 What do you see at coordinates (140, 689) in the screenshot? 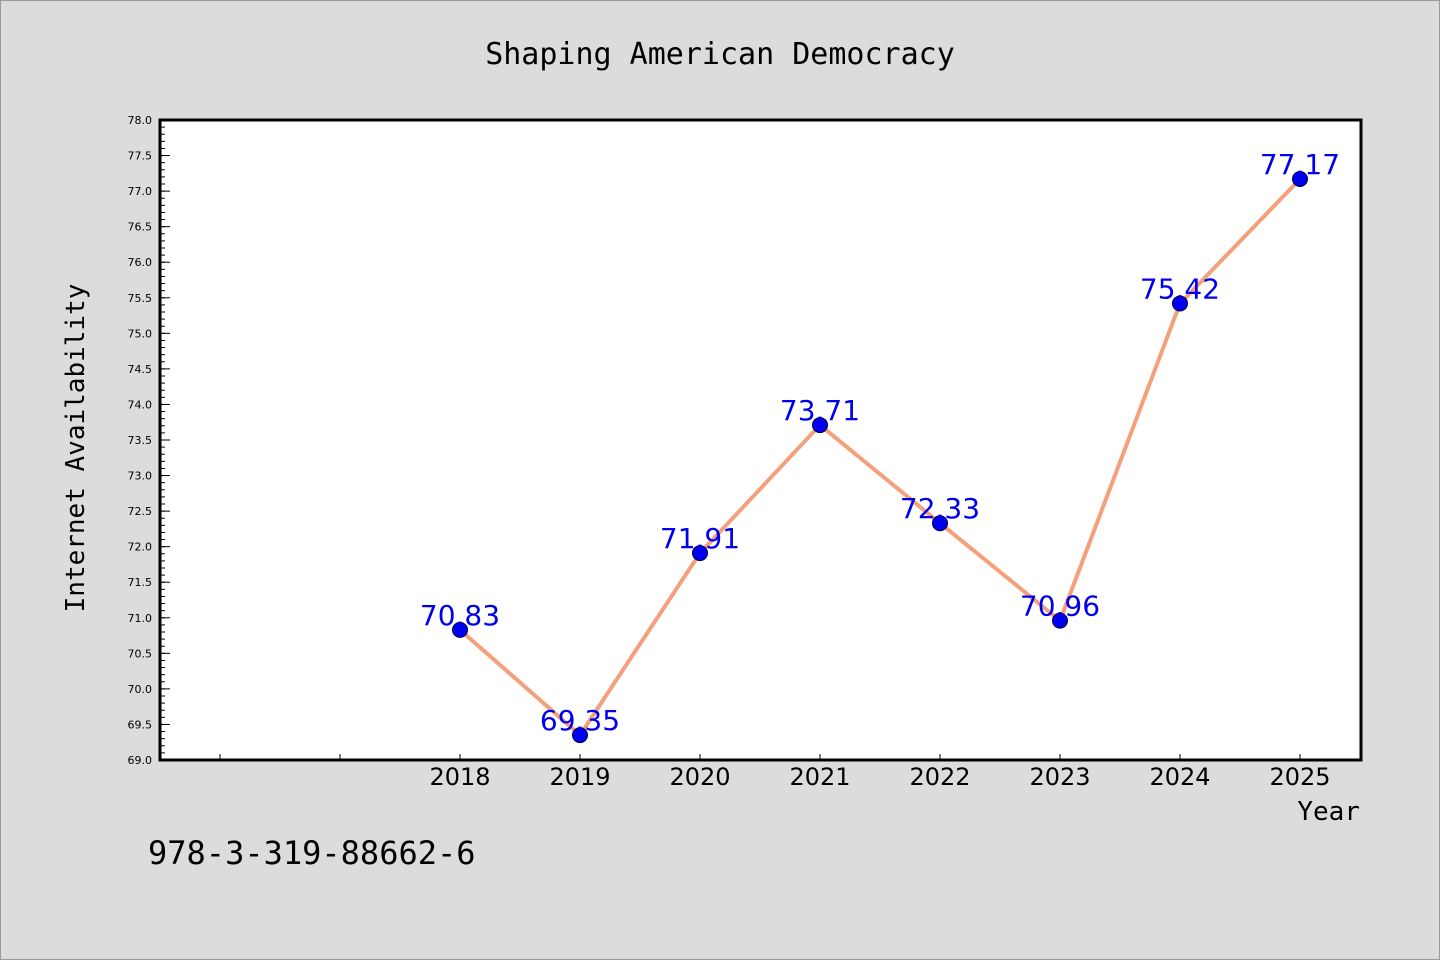
I see `y-tick-label: 70.0` at bounding box center [140, 689].